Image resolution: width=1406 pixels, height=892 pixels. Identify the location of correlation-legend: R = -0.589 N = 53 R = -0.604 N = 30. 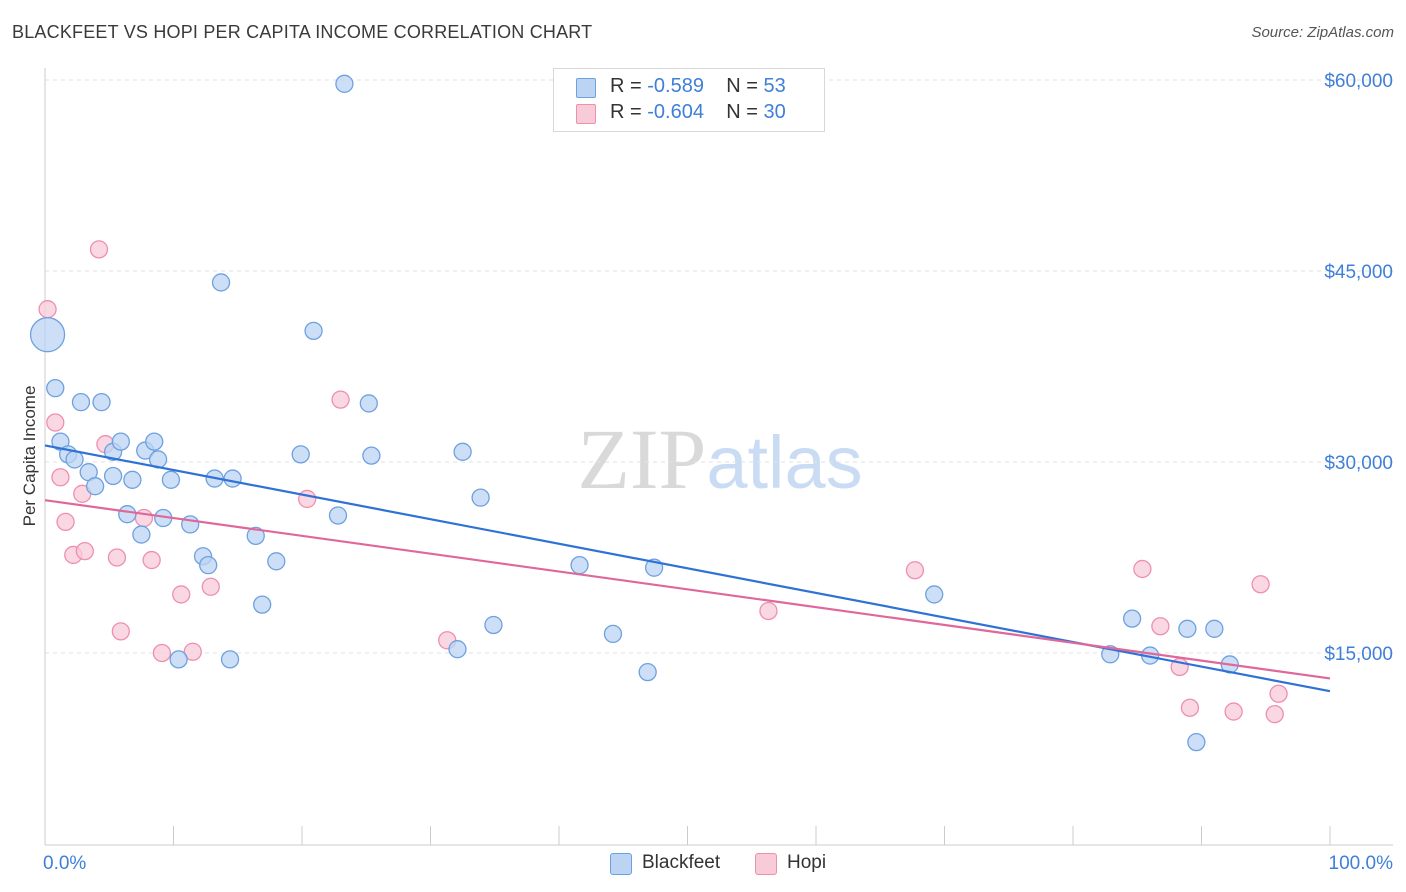
(689, 100).